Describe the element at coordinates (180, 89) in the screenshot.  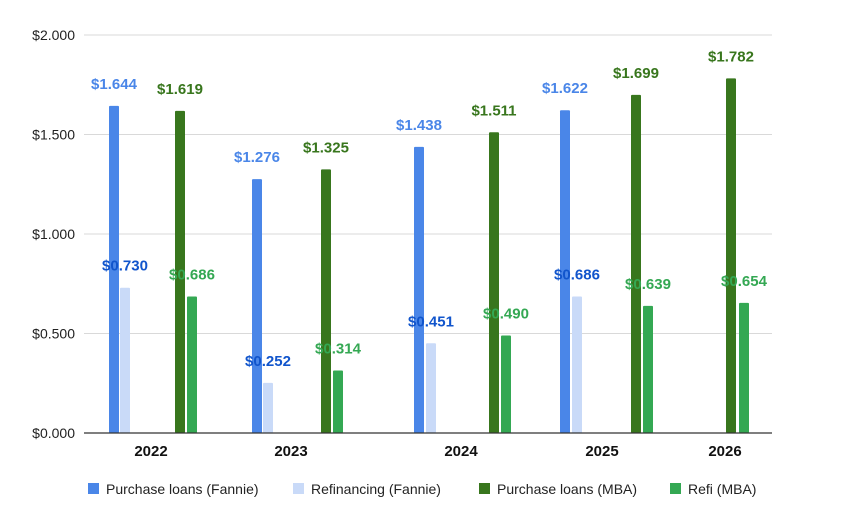
I see `data-label: $1.619` at that location.